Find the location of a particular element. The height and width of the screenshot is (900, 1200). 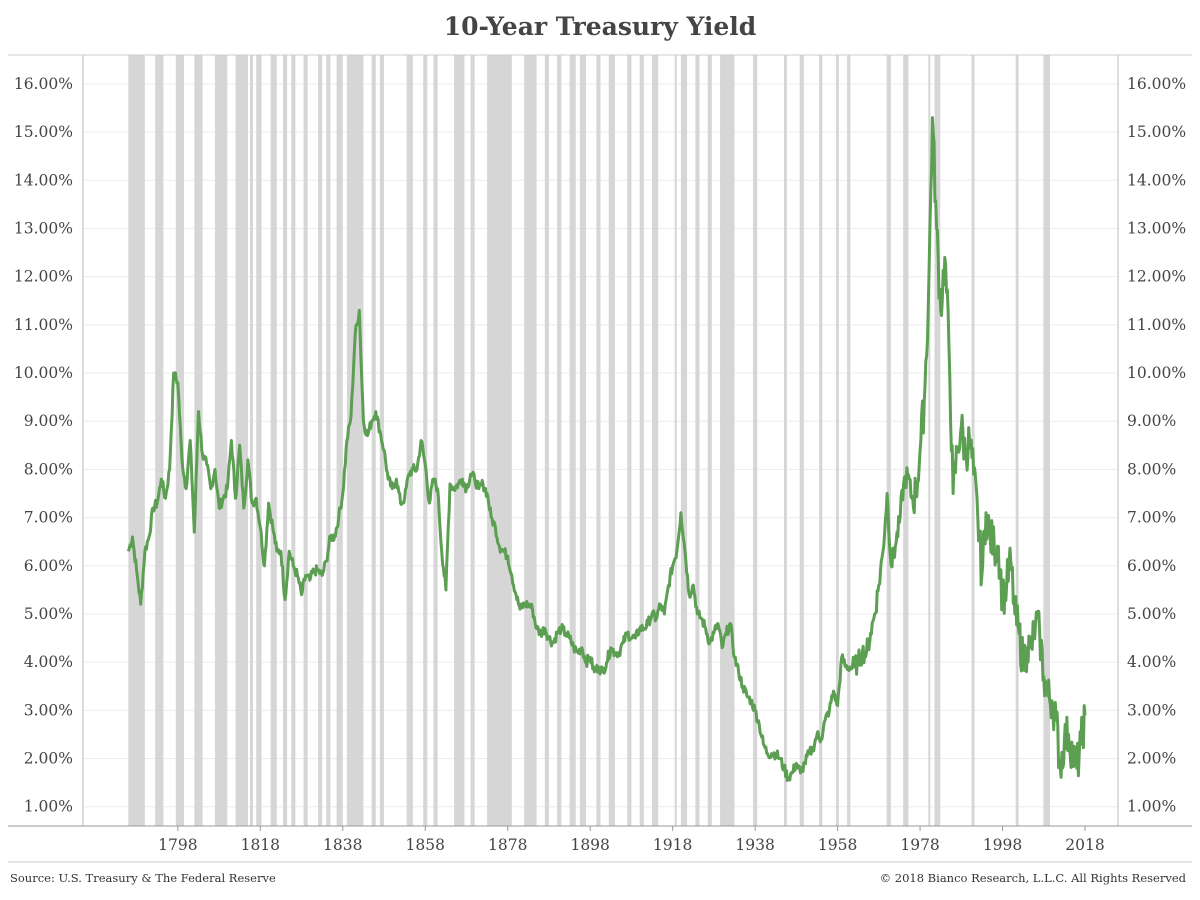

y-tick-label-right: 2.00% is located at coordinates (1151, 759).